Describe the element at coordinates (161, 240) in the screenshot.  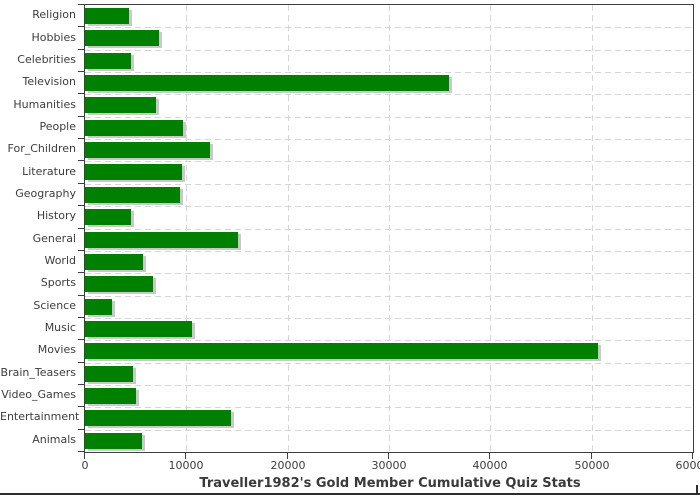
I see `bar-general` at that location.